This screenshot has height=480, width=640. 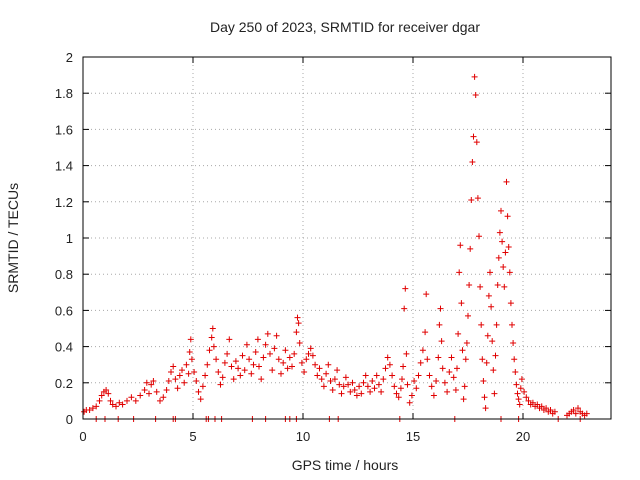 What do you see at coordinates (64, 310) in the screenshot?
I see `y-tick-label: 0.6` at bounding box center [64, 310].